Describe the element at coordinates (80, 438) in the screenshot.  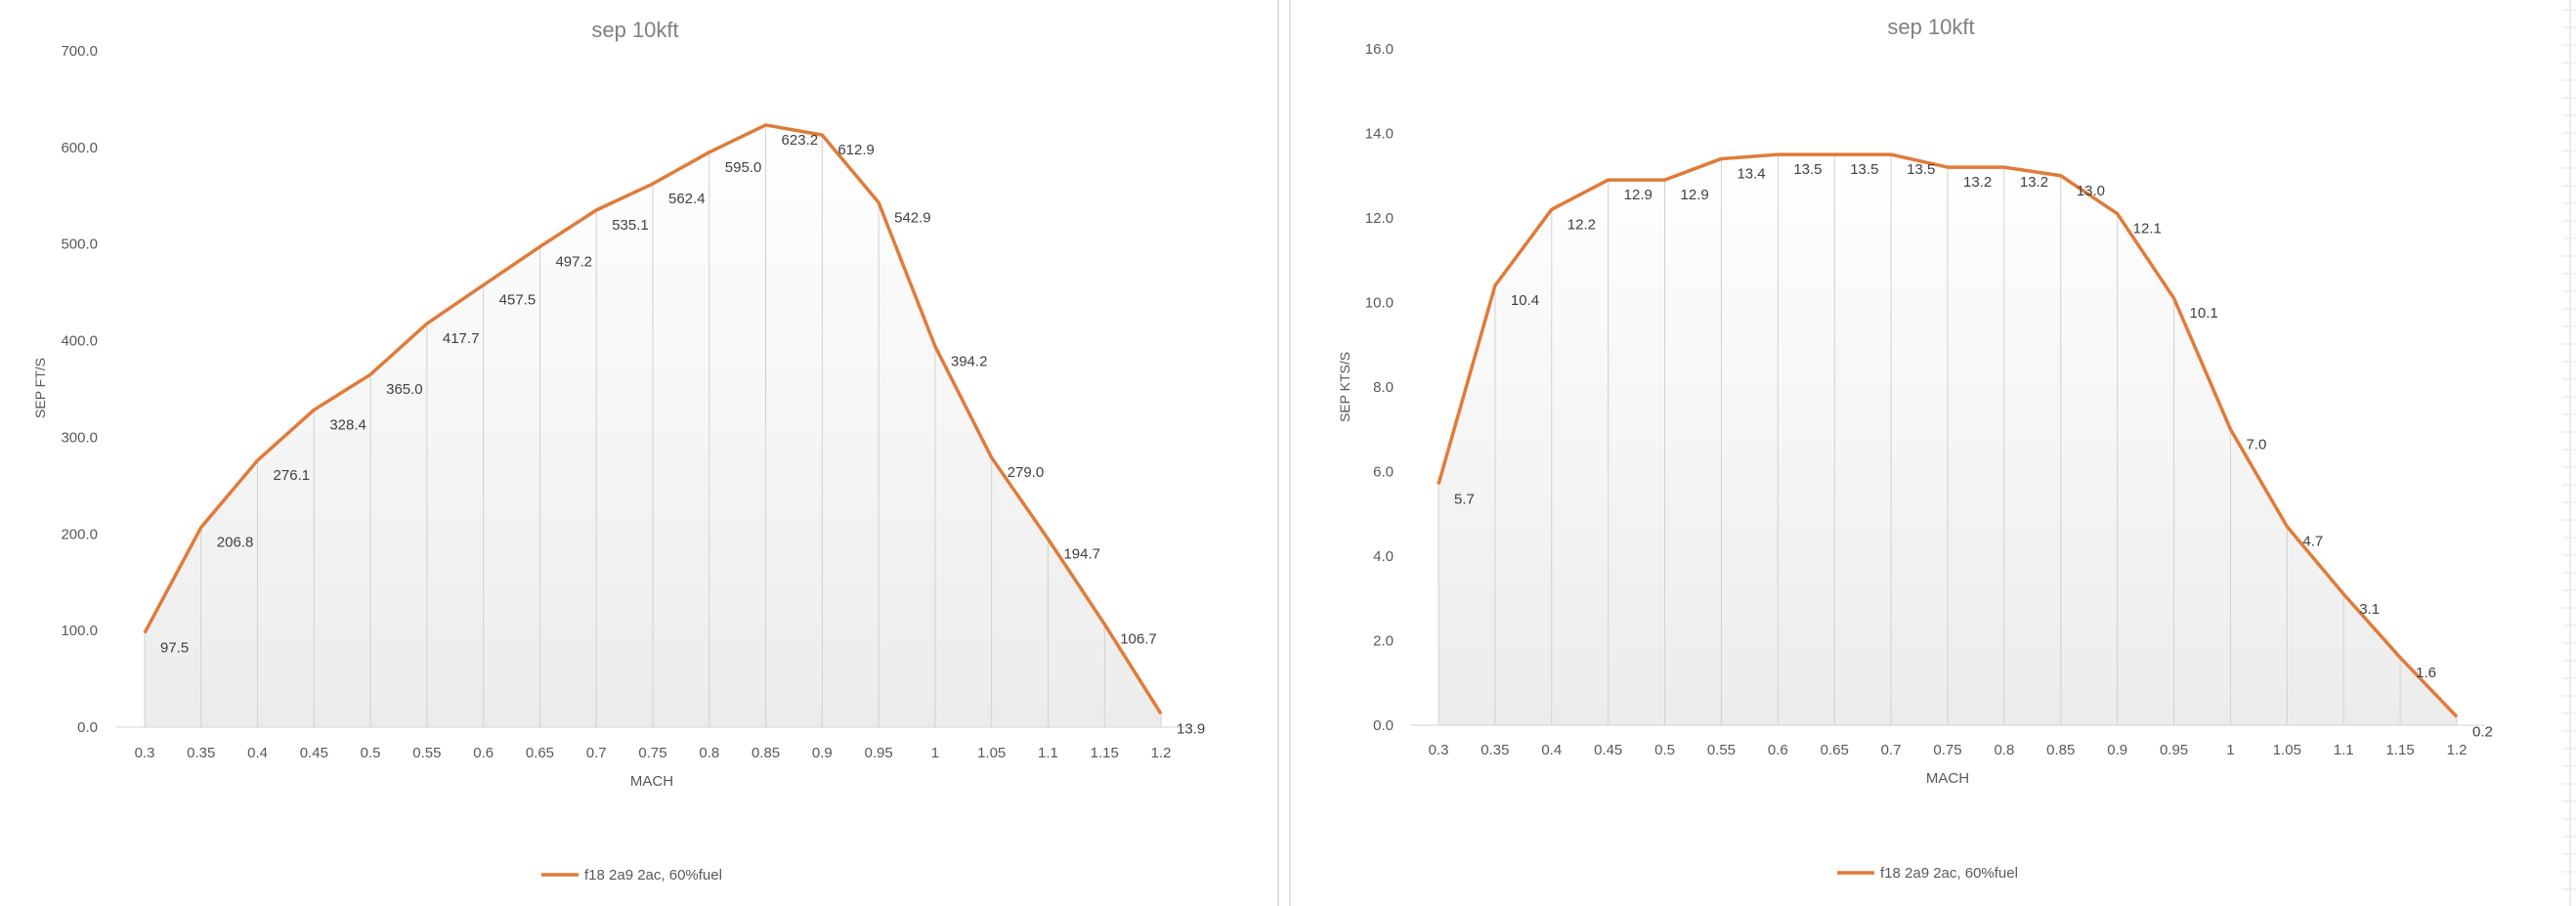
I see `y-tick-label: 300.0` at that location.